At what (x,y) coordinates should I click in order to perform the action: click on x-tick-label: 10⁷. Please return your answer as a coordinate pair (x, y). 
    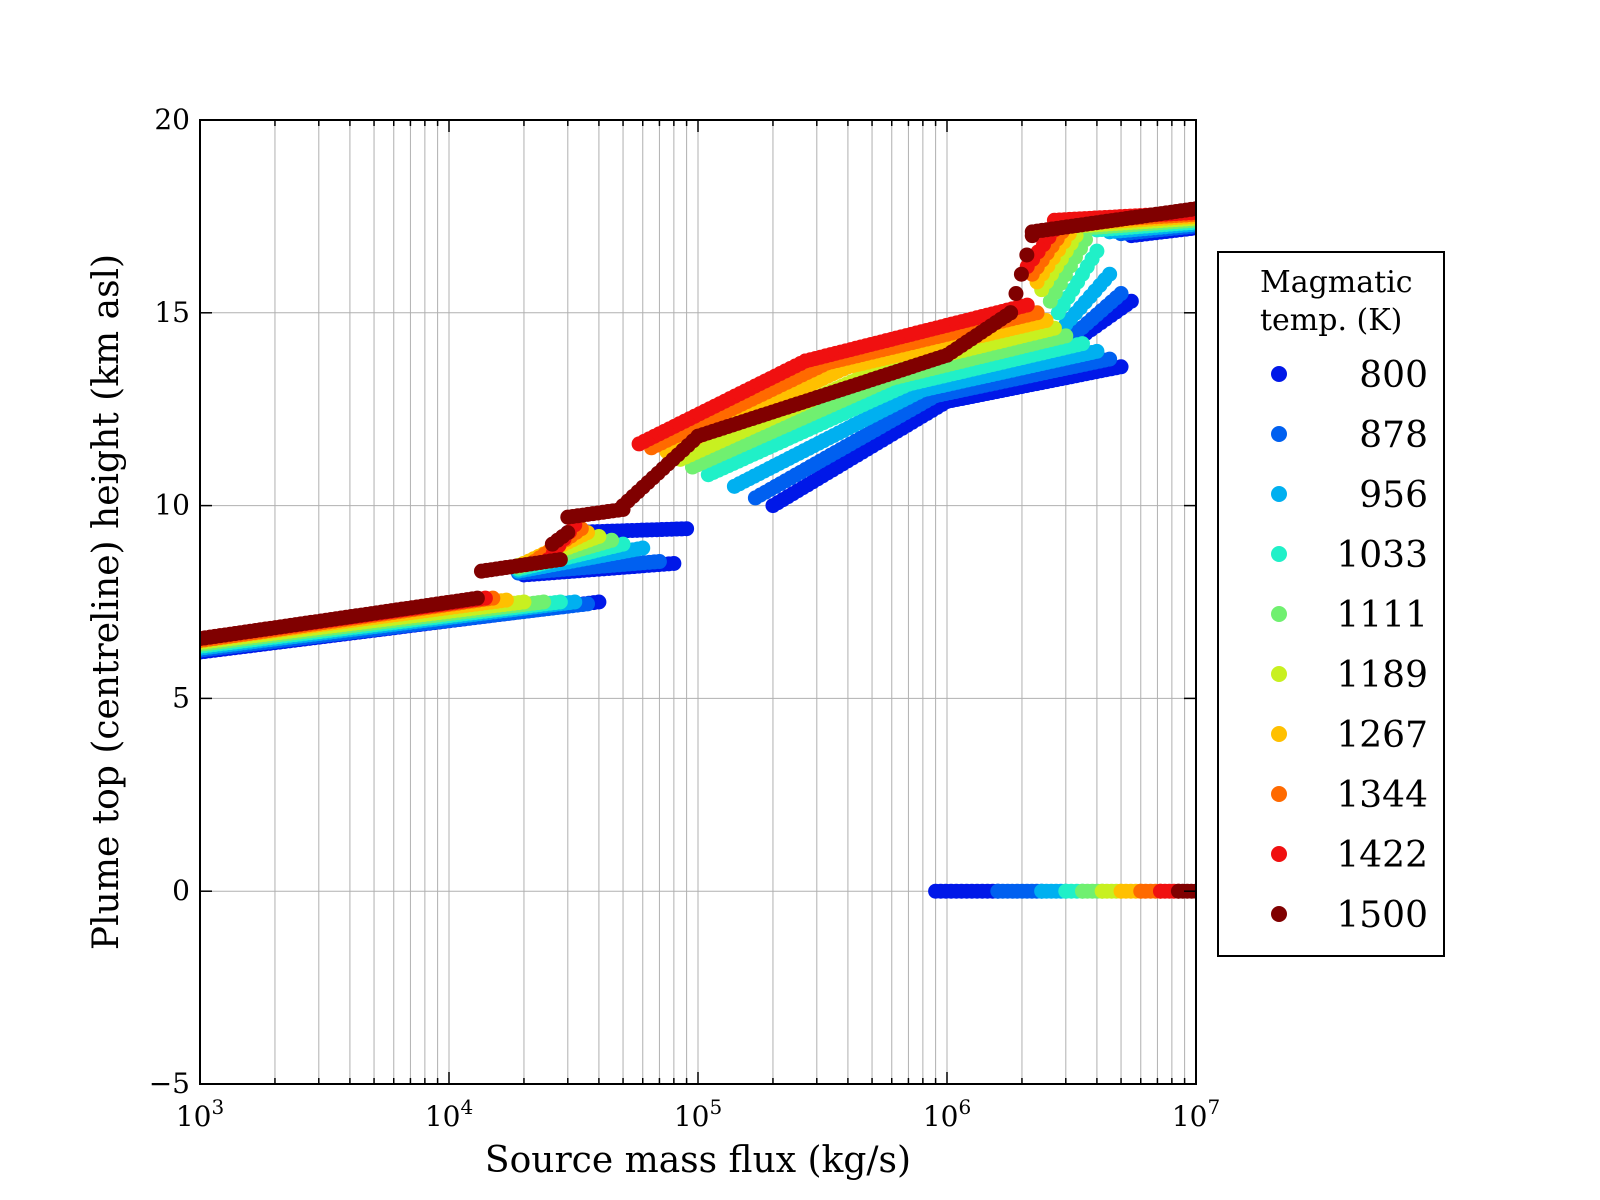
    Looking at the image, I should click on (1196, 1114).